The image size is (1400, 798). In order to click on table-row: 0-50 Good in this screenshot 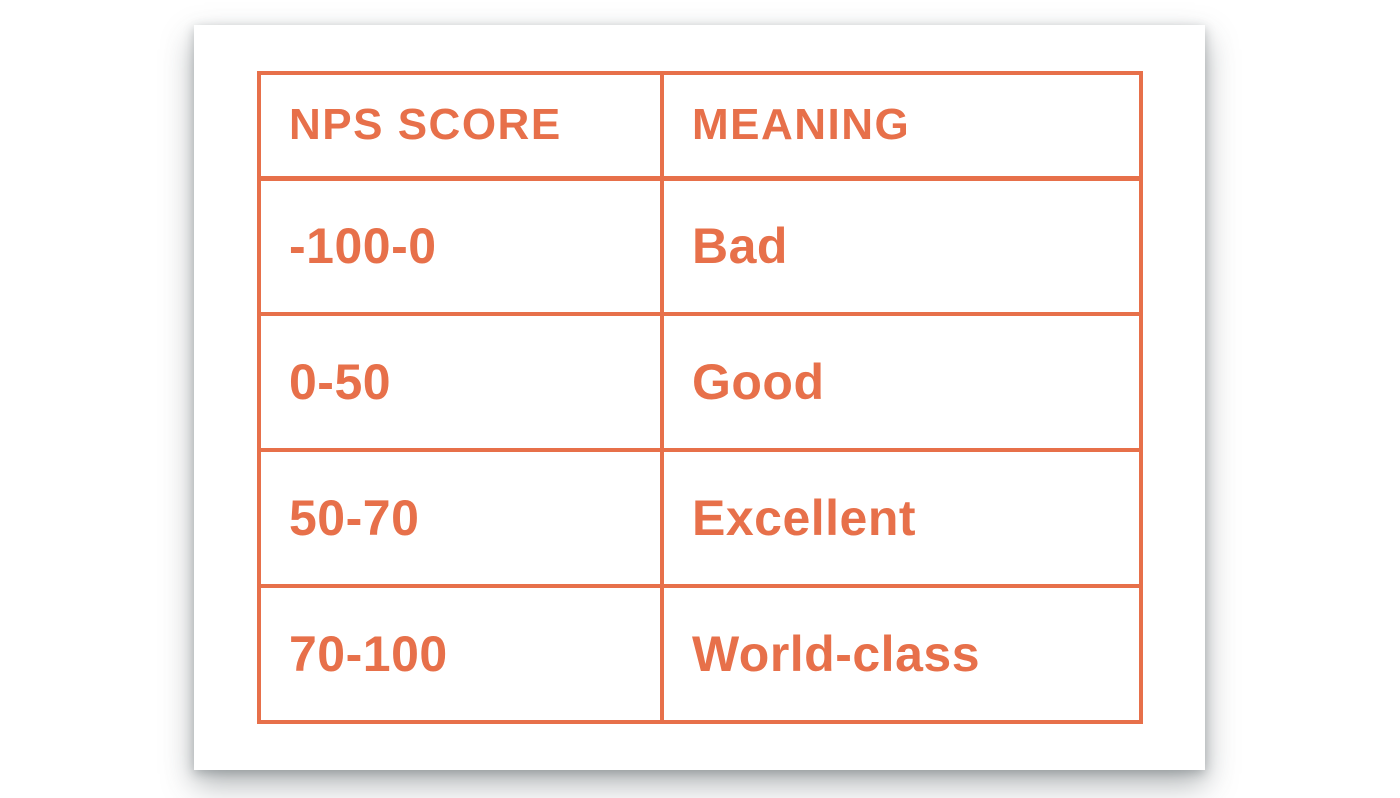, I will do `click(700, 382)`.